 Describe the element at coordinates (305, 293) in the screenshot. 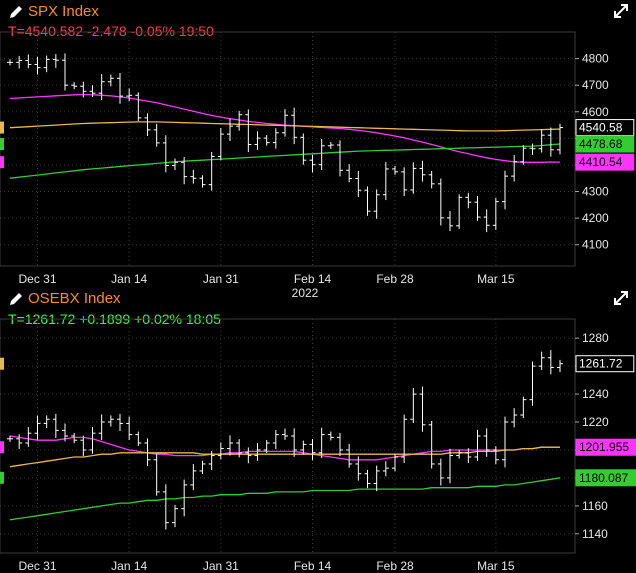

I see `x-year-label: 2022` at that location.